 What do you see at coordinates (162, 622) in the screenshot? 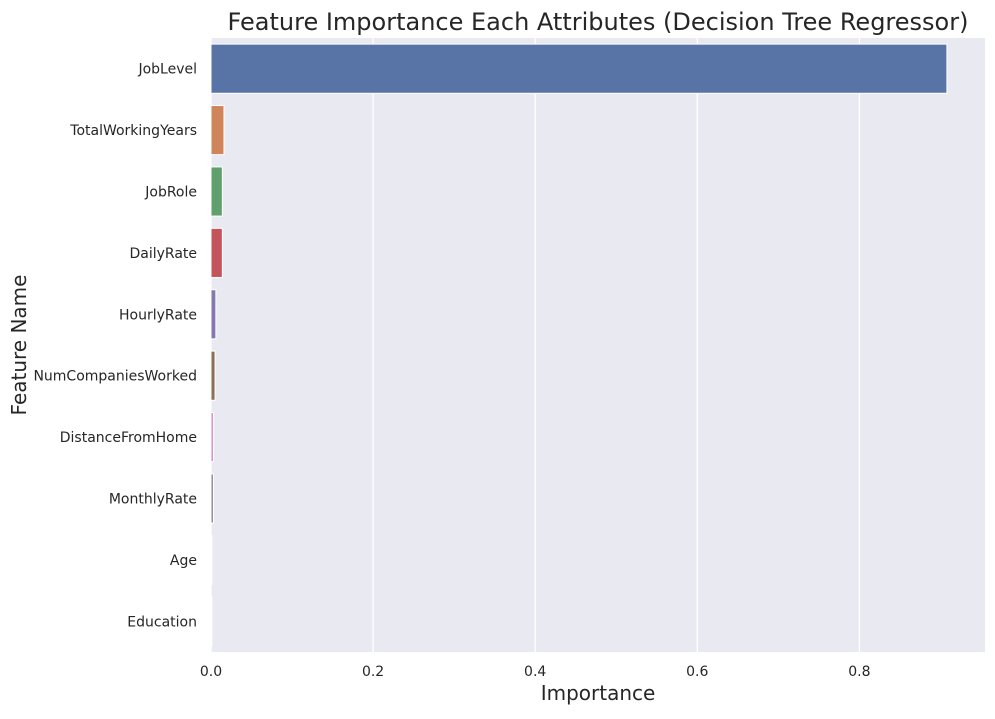
I see `y-tick-label: Education` at bounding box center [162, 622].